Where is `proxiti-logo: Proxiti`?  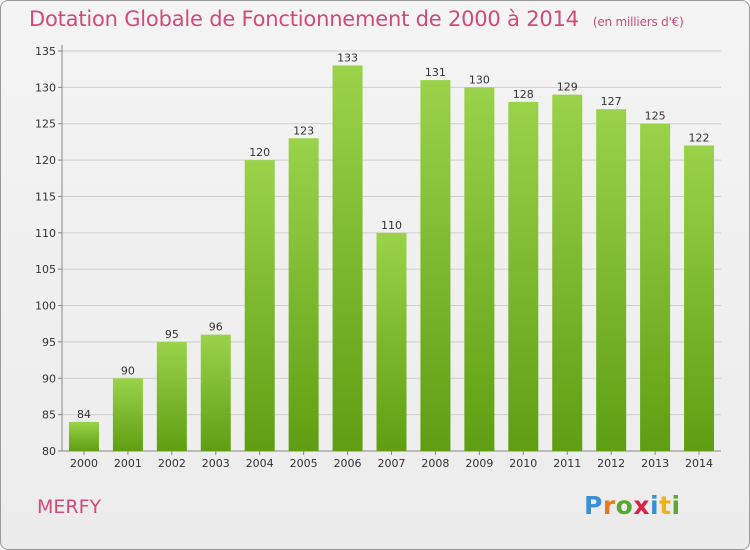
proxiti-logo: Proxiti is located at coordinates (632, 505).